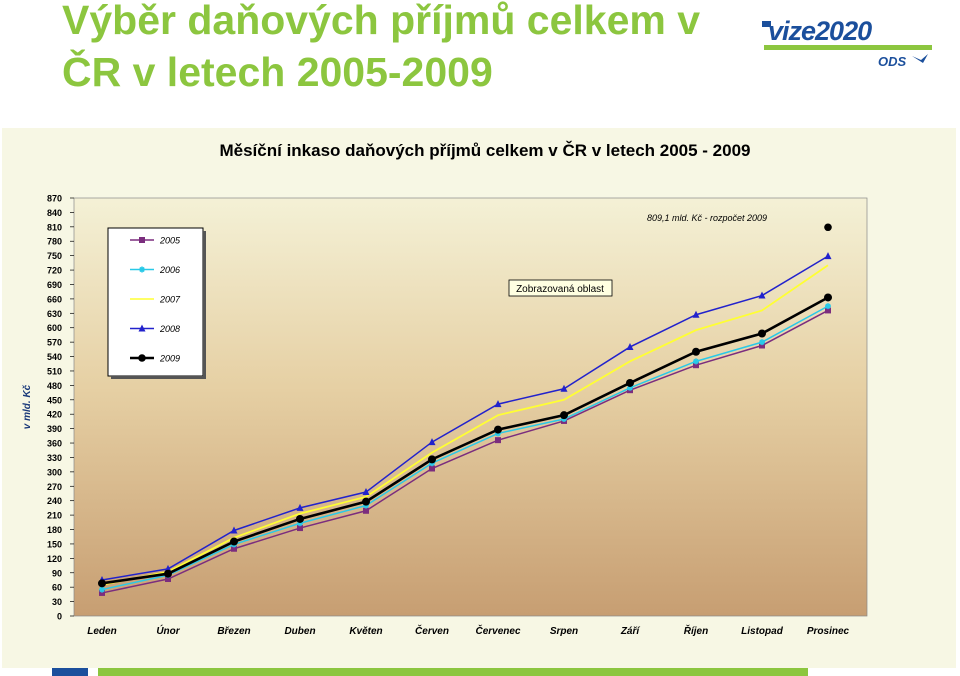 The image size is (960, 676). I want to click on legend-item-2008: 2008, so click(155, 329).